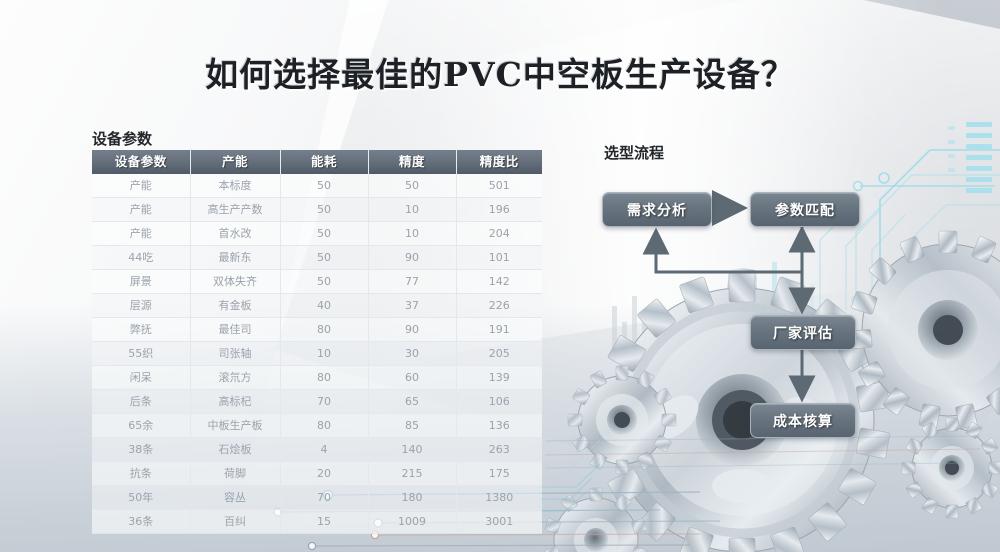 Image resolution: width=1000 pixels, height=552 pixels. I want to click on table-row: 50年 容丛 70 180 1380, so click(317, 497).